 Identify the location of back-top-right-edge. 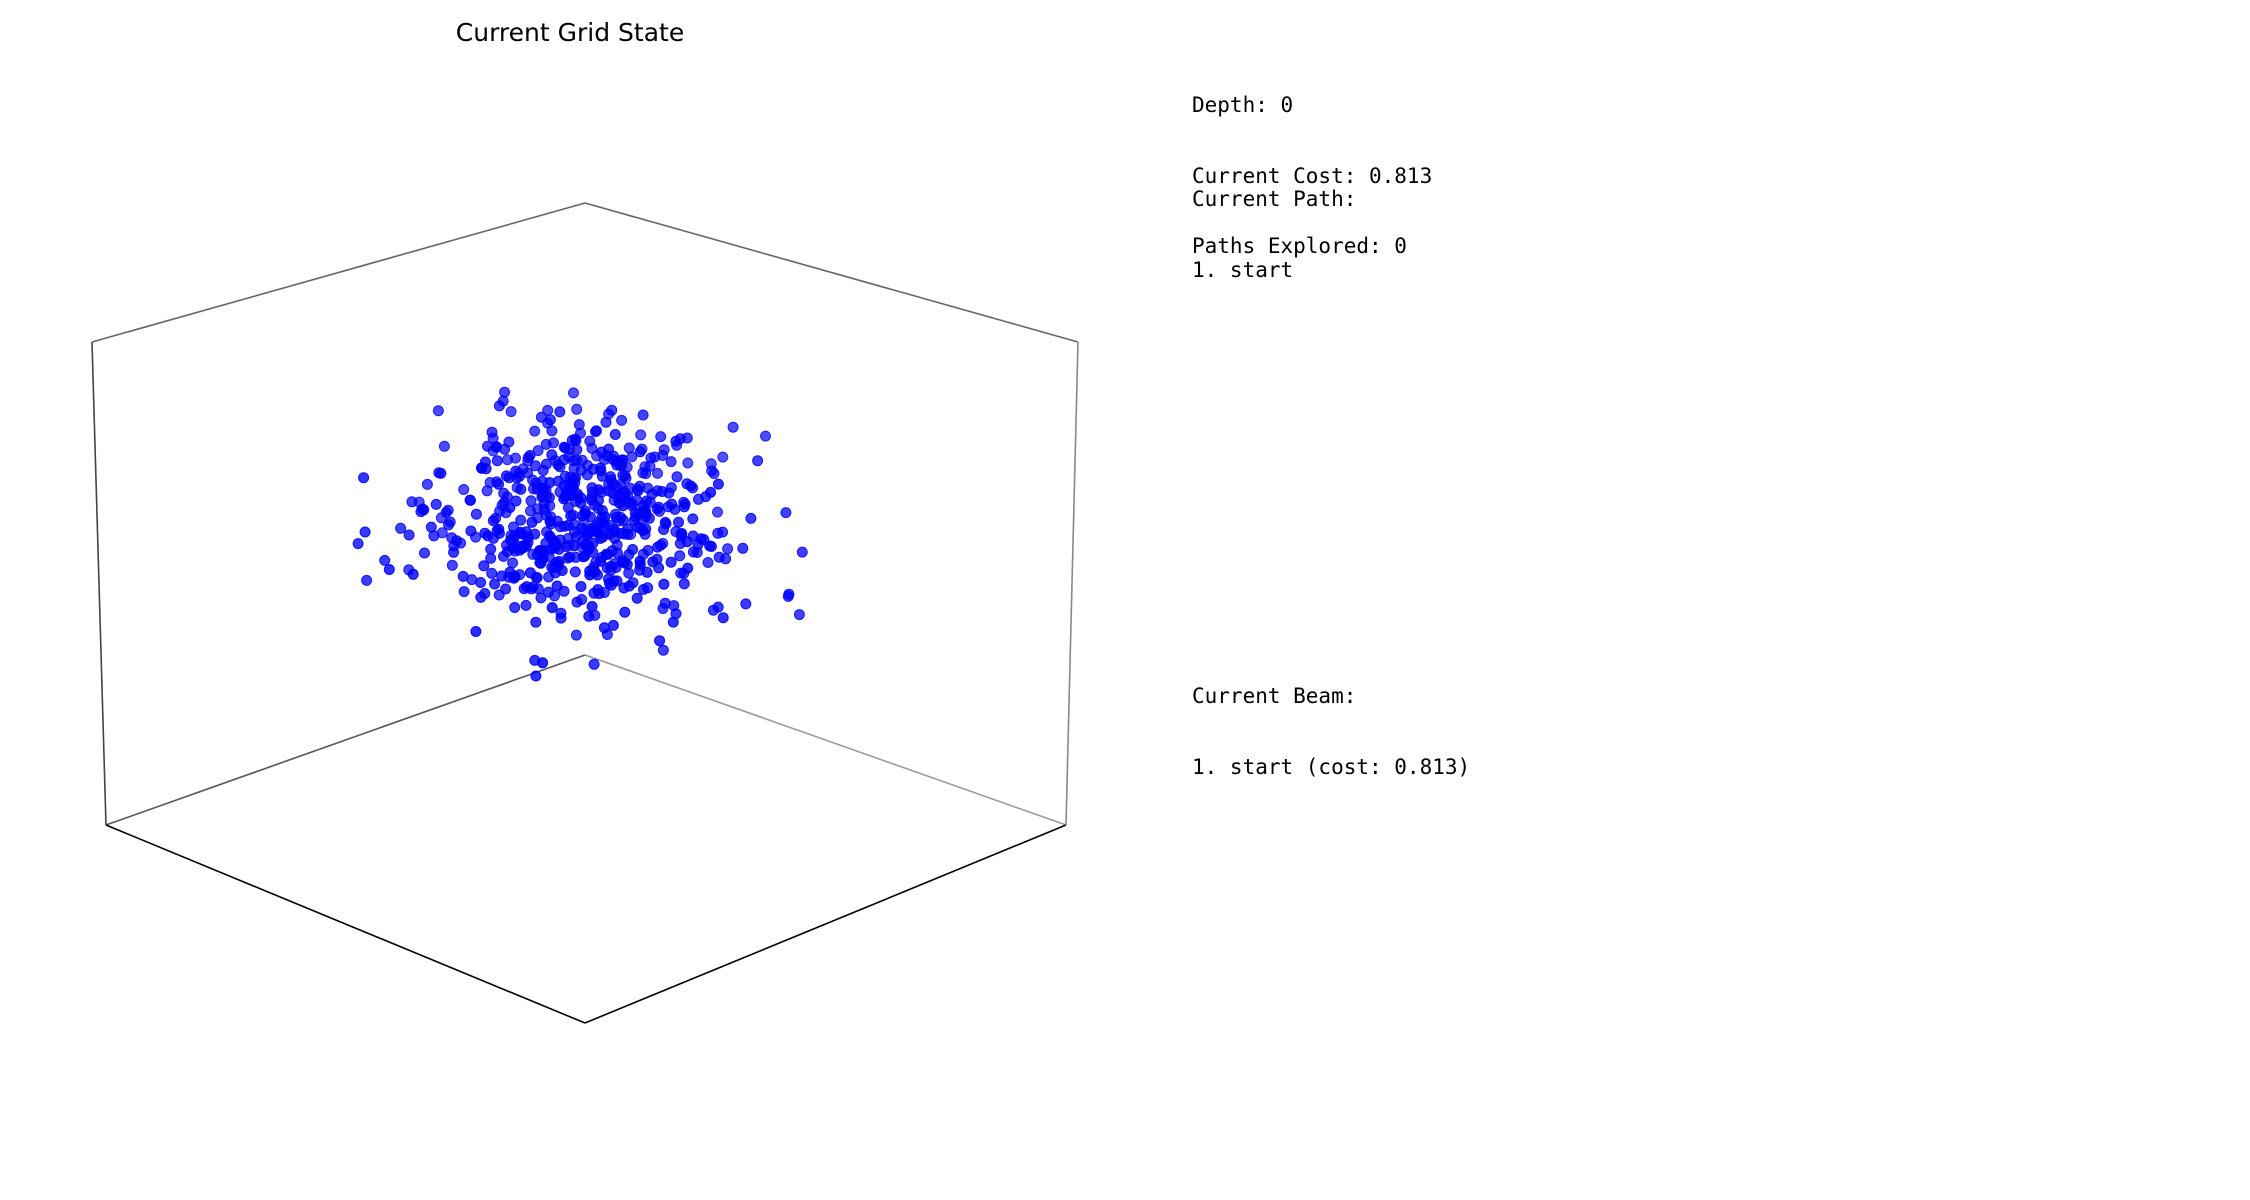
(831, 272).